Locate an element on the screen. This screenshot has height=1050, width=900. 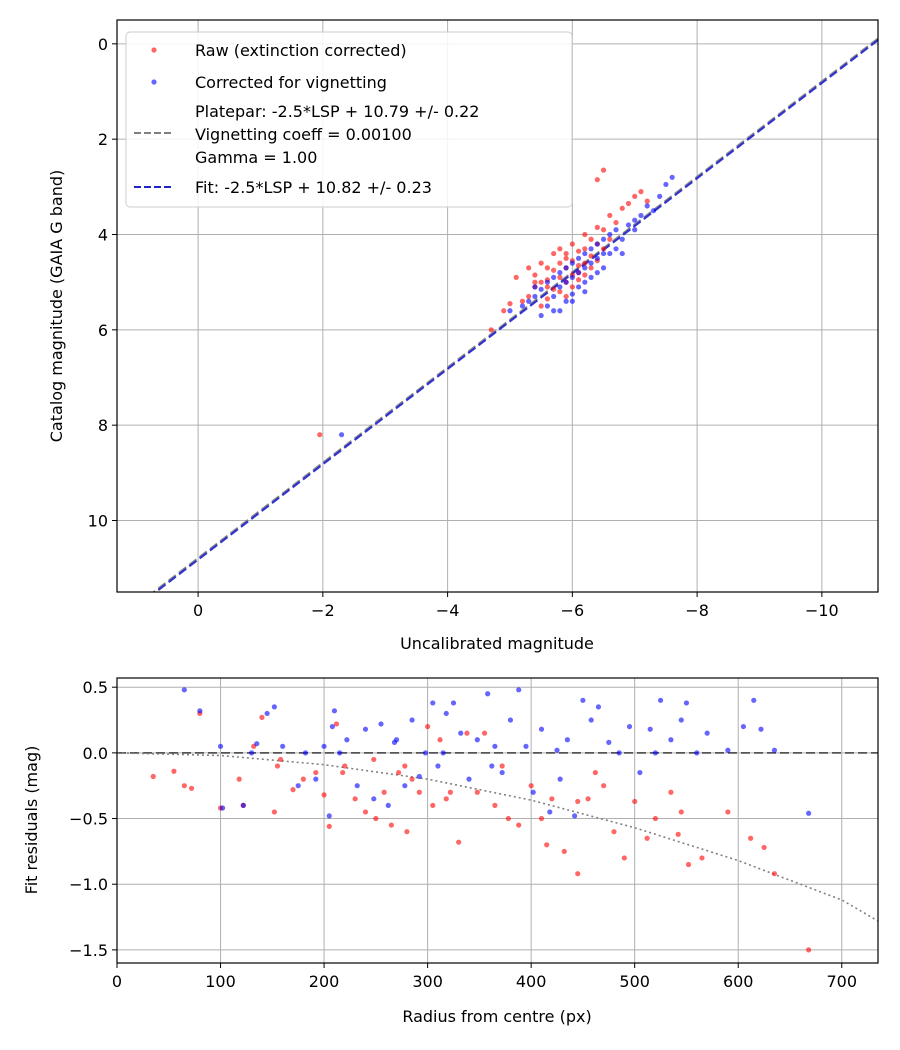
top-x-tick-label: 0 is located at coordinates (198, 610).